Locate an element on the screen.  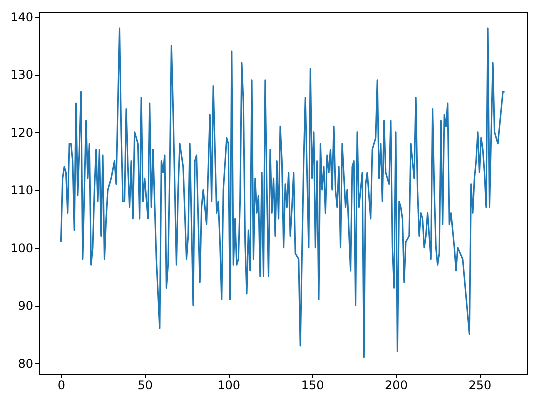
x-tick-label: 0 is located at coordinates (62, 385).